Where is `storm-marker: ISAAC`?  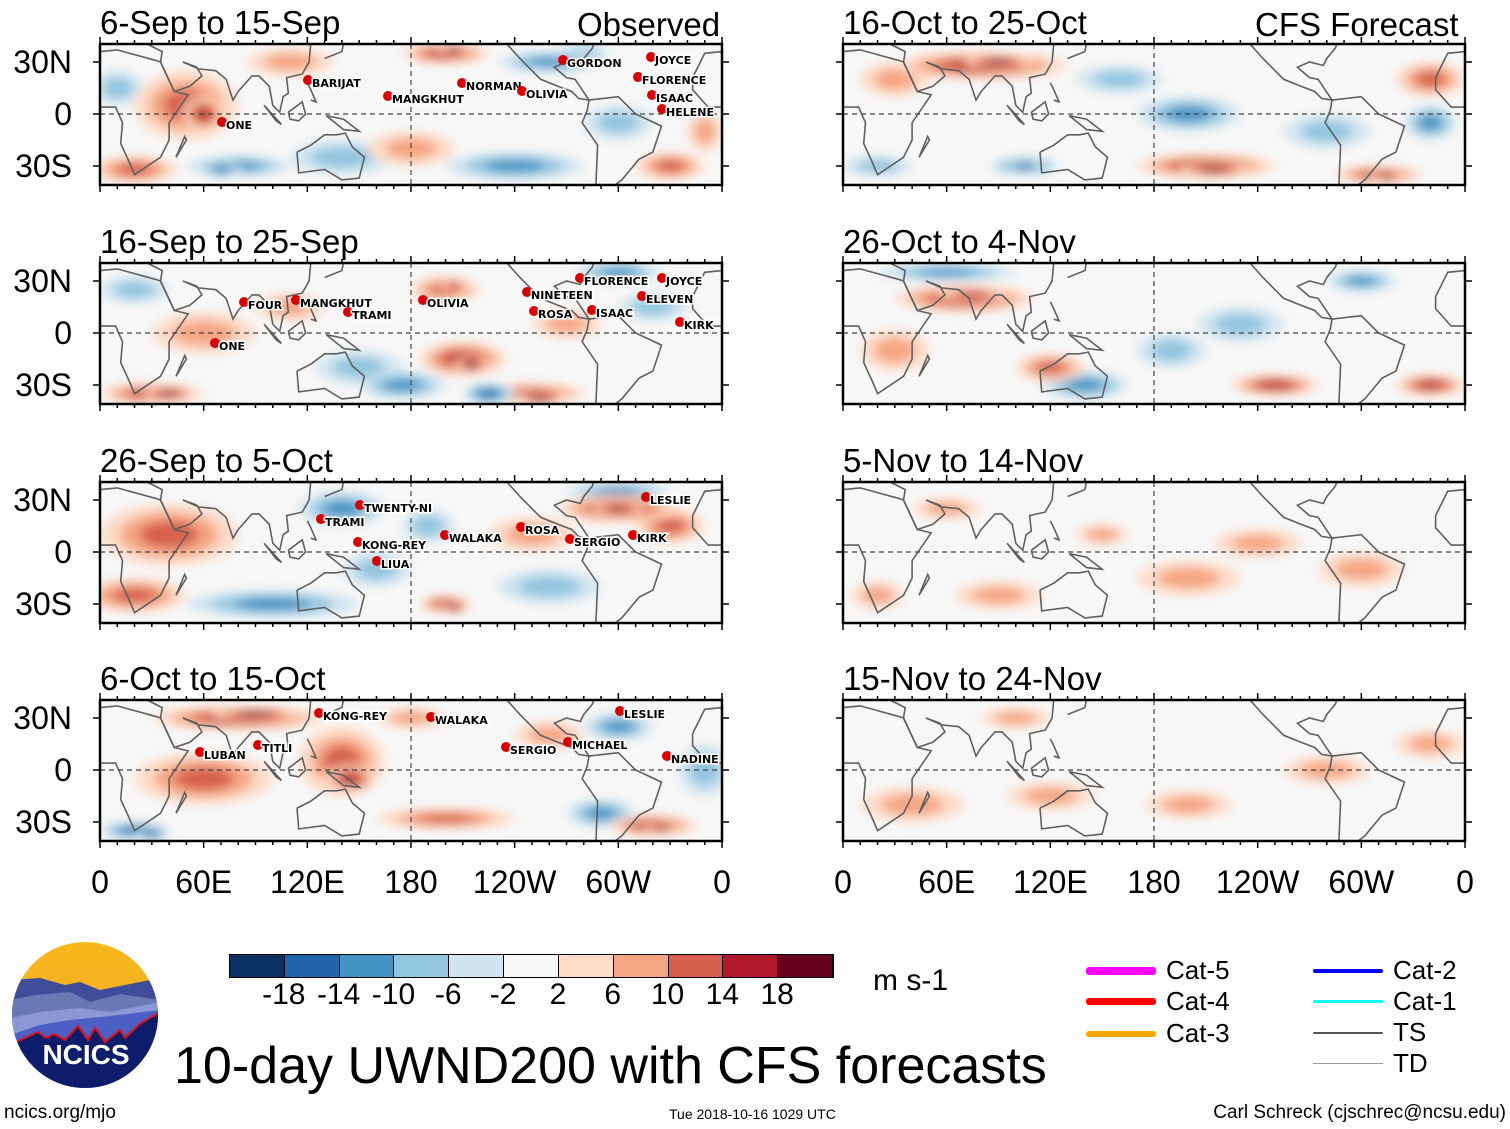 storm-marker: ISAAC is located at coordinates (671, 98).